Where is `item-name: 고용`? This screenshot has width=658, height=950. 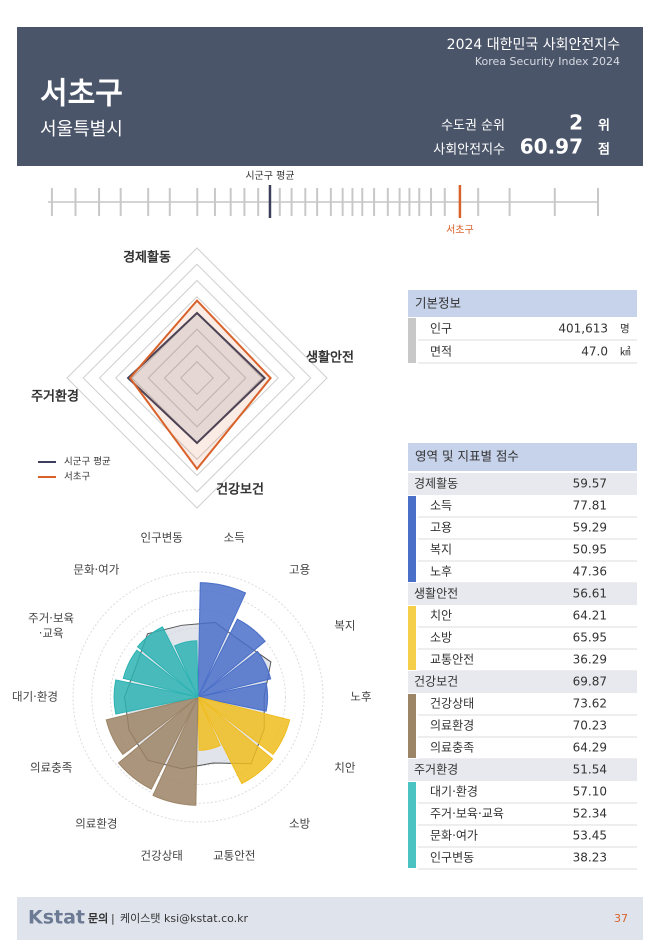
item-name: 고용 is located at coordinates (441, 528).